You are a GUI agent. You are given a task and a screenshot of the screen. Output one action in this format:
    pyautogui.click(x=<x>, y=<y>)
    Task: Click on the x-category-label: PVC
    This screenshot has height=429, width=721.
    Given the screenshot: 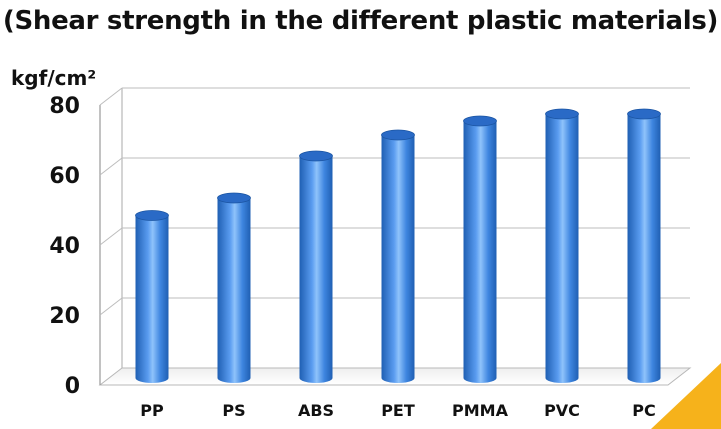 What is the action you would take?
    pyautogui.click(x=562, y=410)
    